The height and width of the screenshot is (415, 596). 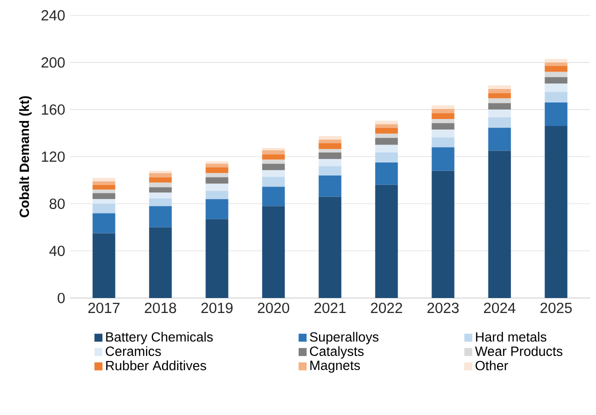 I want to click on legend-label: Superalloys, so click(x=344, y=338).